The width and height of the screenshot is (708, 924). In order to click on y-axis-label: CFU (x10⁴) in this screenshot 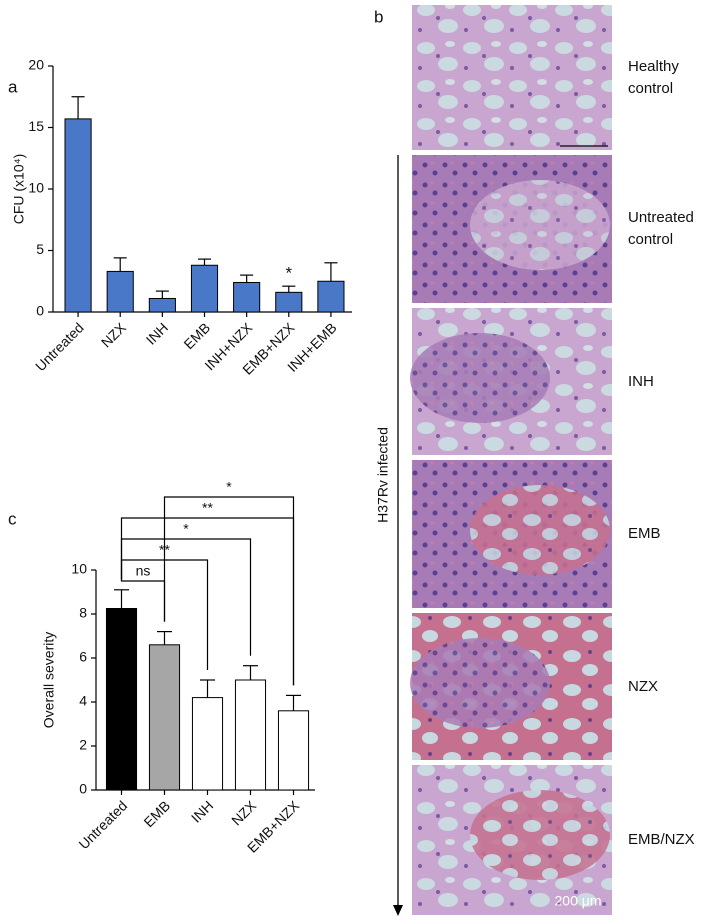, I will do `click(19, 189)`.